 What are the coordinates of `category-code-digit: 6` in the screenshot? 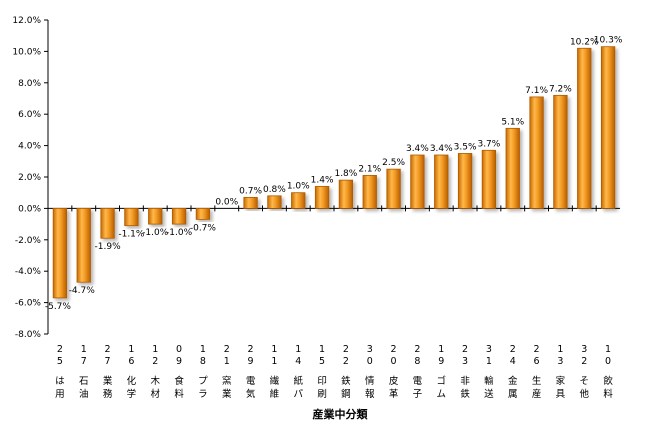 It's located at (131, 361).